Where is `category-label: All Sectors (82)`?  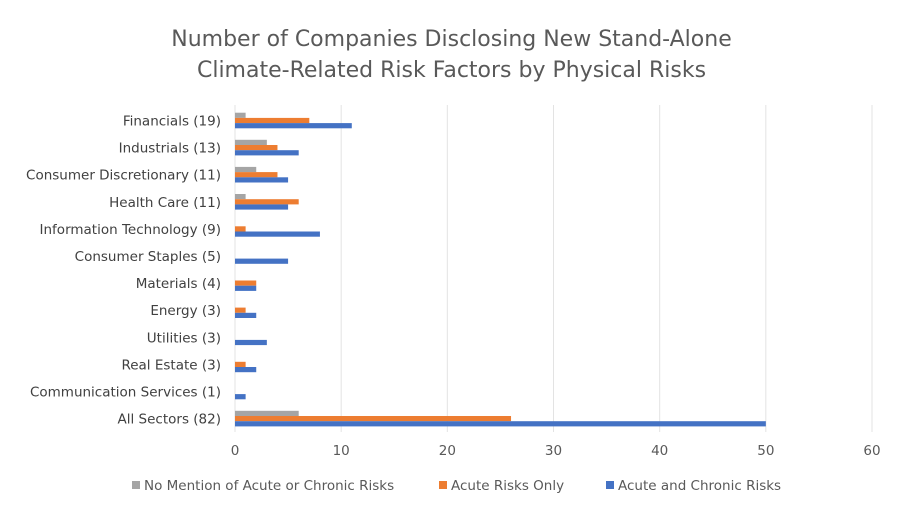 category-label: All Sectors (82) is located at coordinates (169, 420).